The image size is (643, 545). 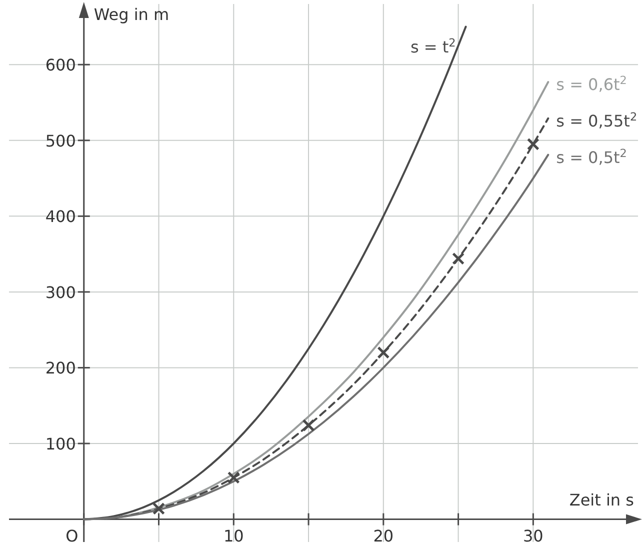 I want to click on y-tick-label: 400, so click(x=60, y=216).